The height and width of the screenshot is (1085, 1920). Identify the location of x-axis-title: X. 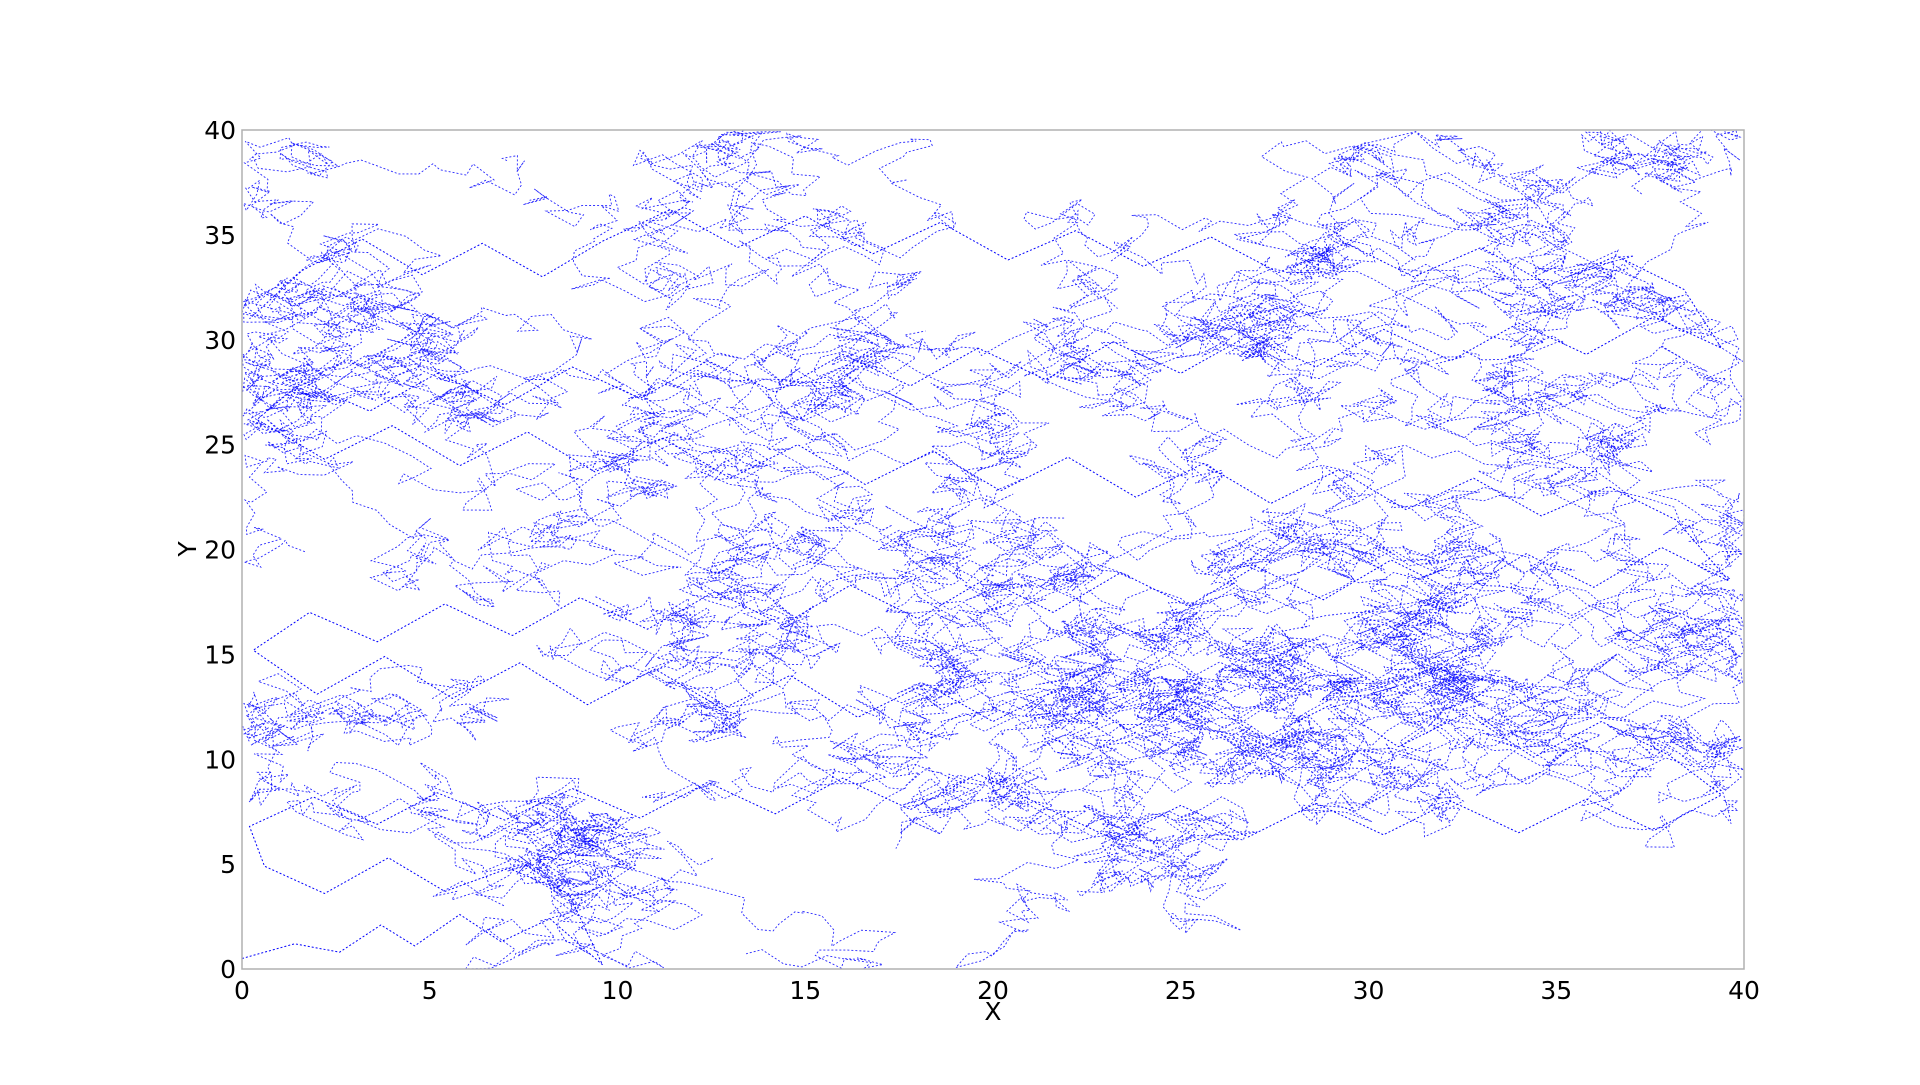
(992, 1011).